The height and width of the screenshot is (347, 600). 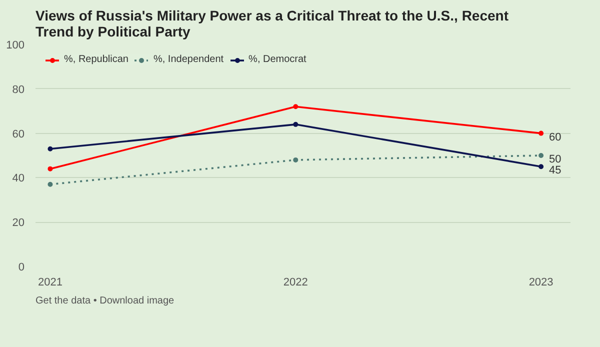 I want to click on legend-label: %, Democrat, so click(x=277, y=59).